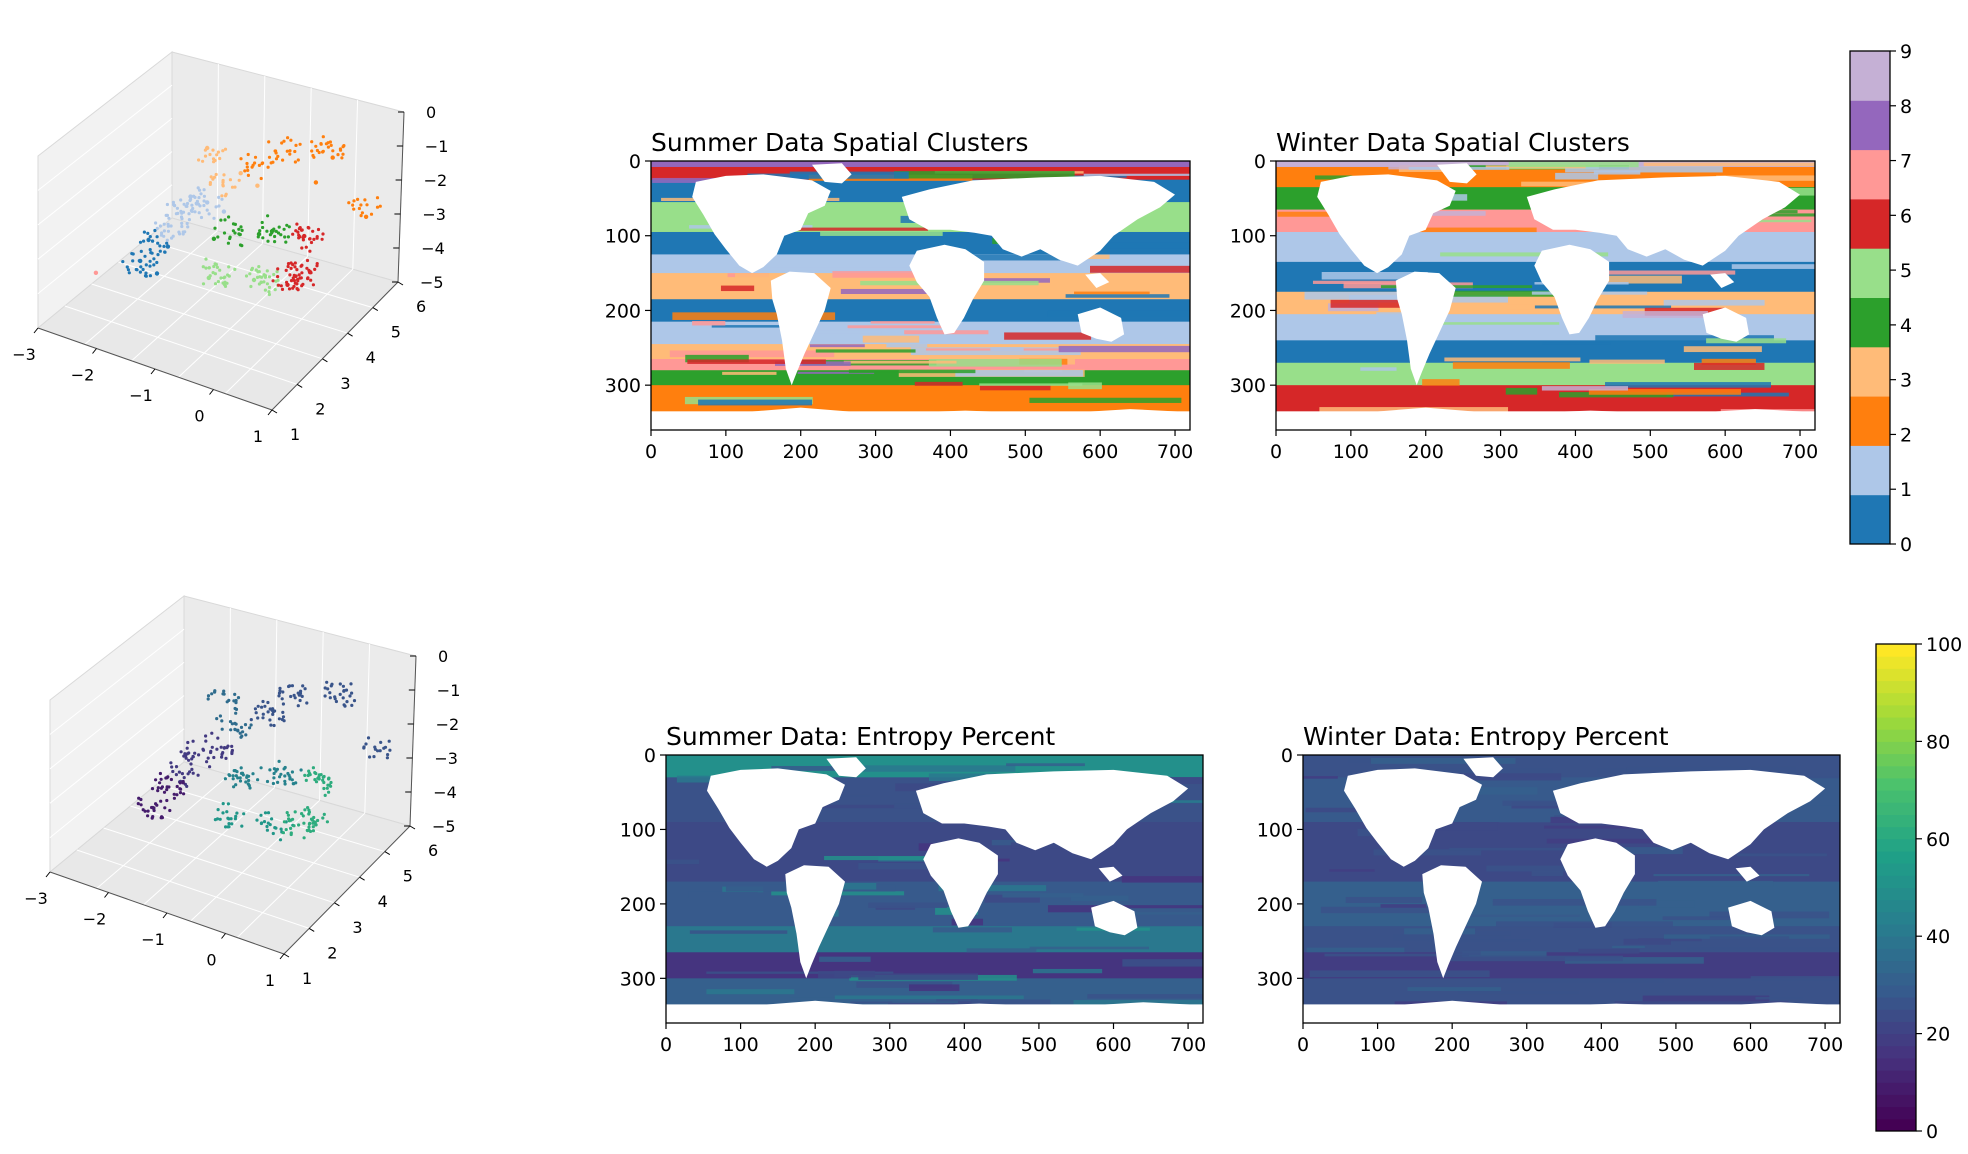 The image size is (1968, 1154). What do you see at coordinates (199, 416) in the screenshot?
I see `x-tick-label: 0` at bounding box center [199, 416].